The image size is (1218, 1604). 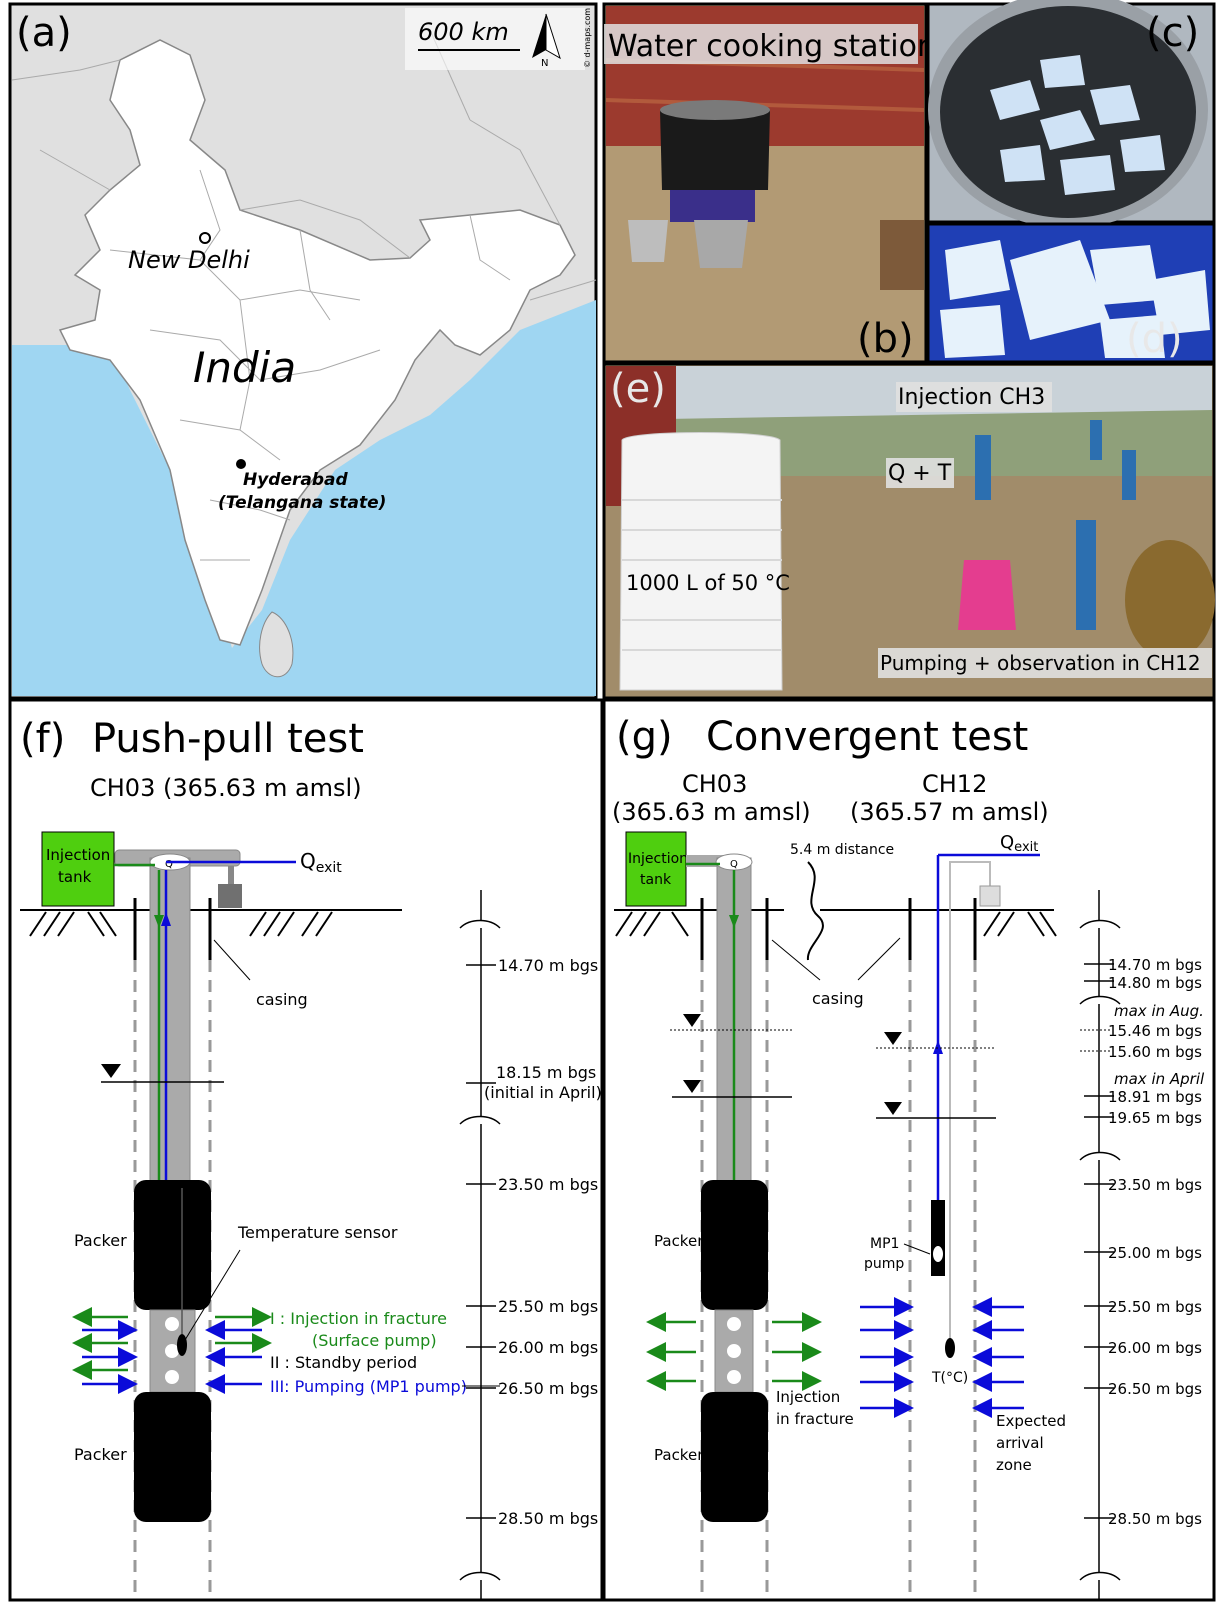 I want to click on inj-label-2: in fracture, so click(x=815, y=1419).